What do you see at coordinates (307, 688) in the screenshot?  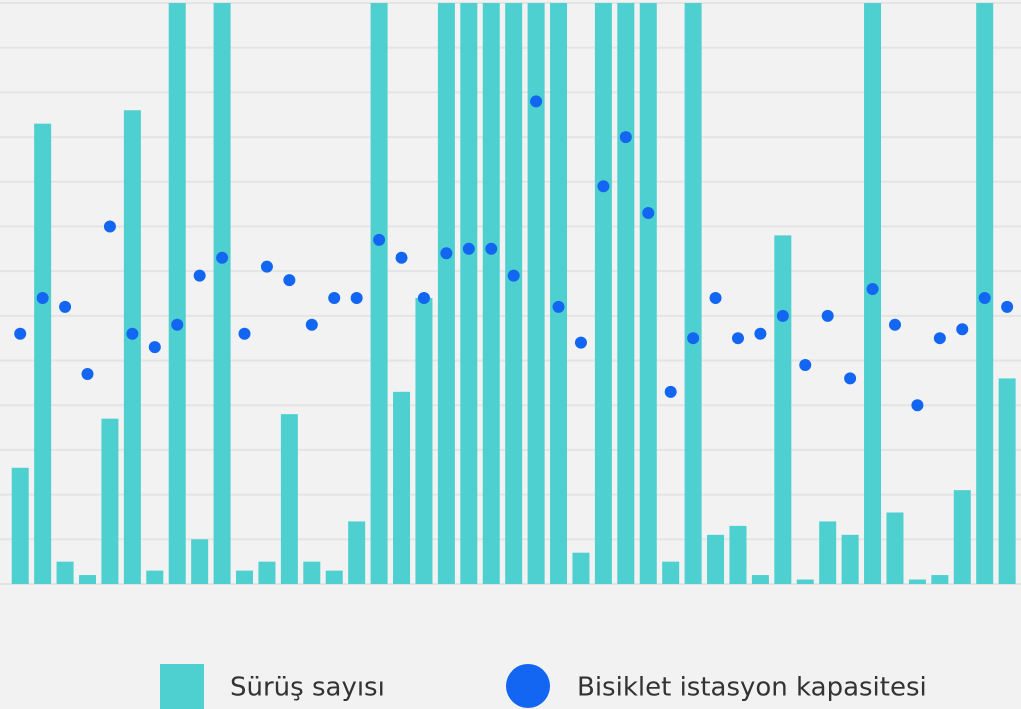 I see `legend-label: Sürüş sayısı` at bounding box center [307, 688].